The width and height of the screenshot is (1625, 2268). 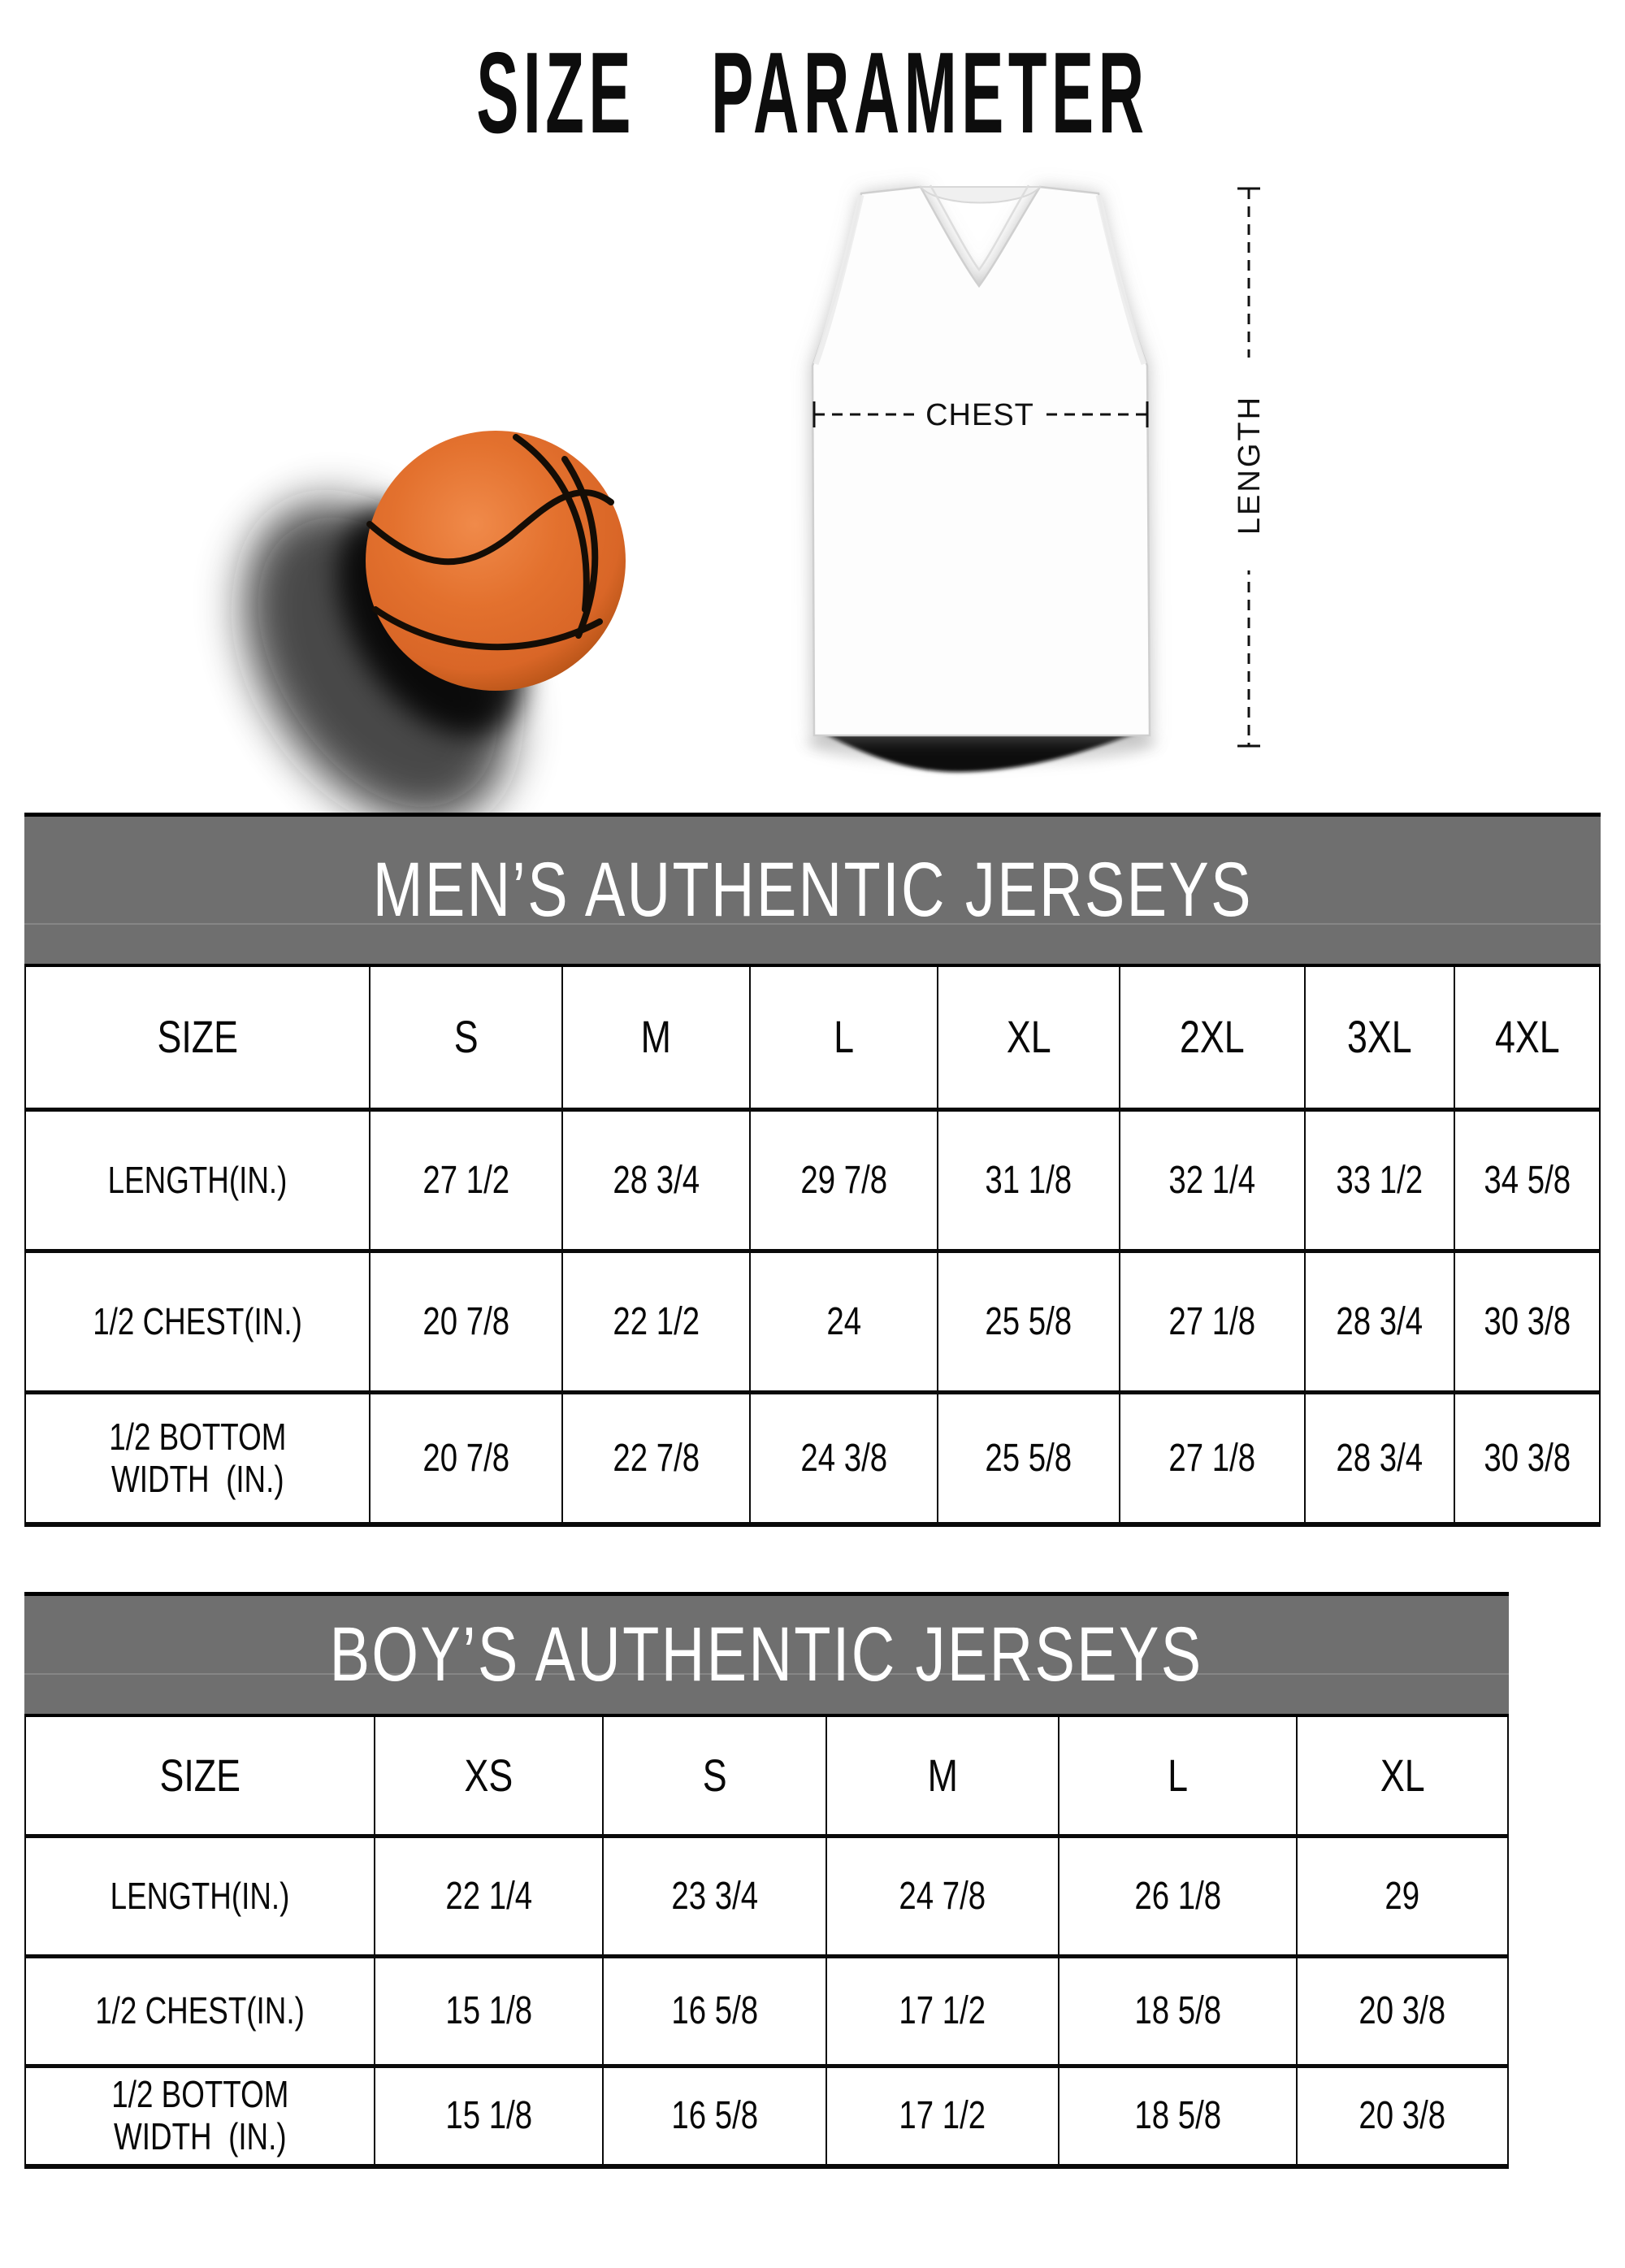 I want to click on cell-text: 20 3/8, so click(x=1402, y=2011).